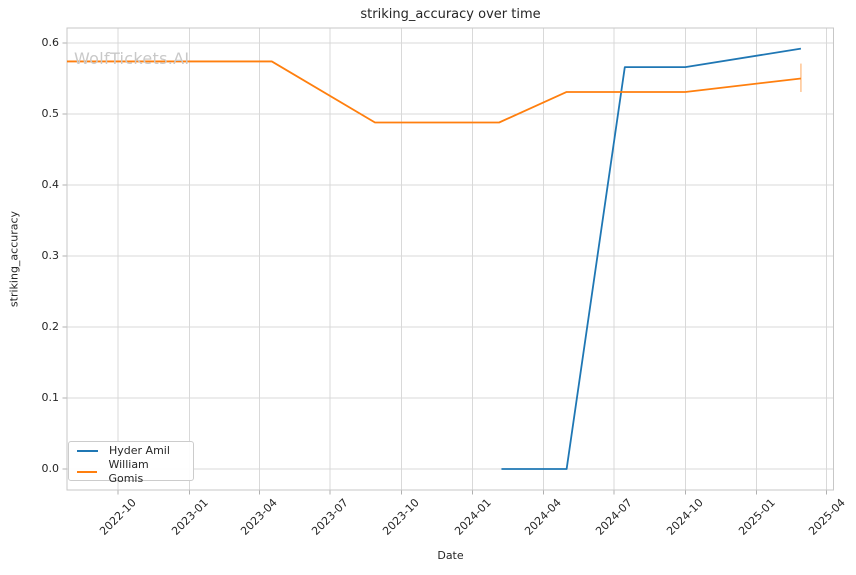 The height and width of the screenshot is (575, 856). Describe the element at coordinates (128, 471) in the screenshot. I see `legend-label: William Gomis` at that location.